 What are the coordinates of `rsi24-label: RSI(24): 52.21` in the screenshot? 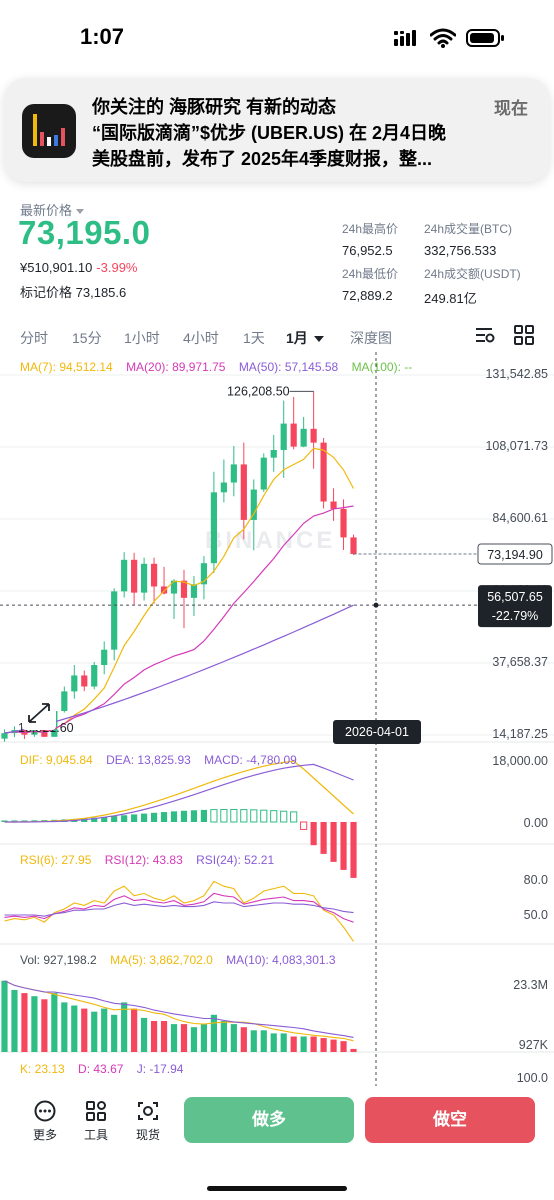 It's located at (235, 860).